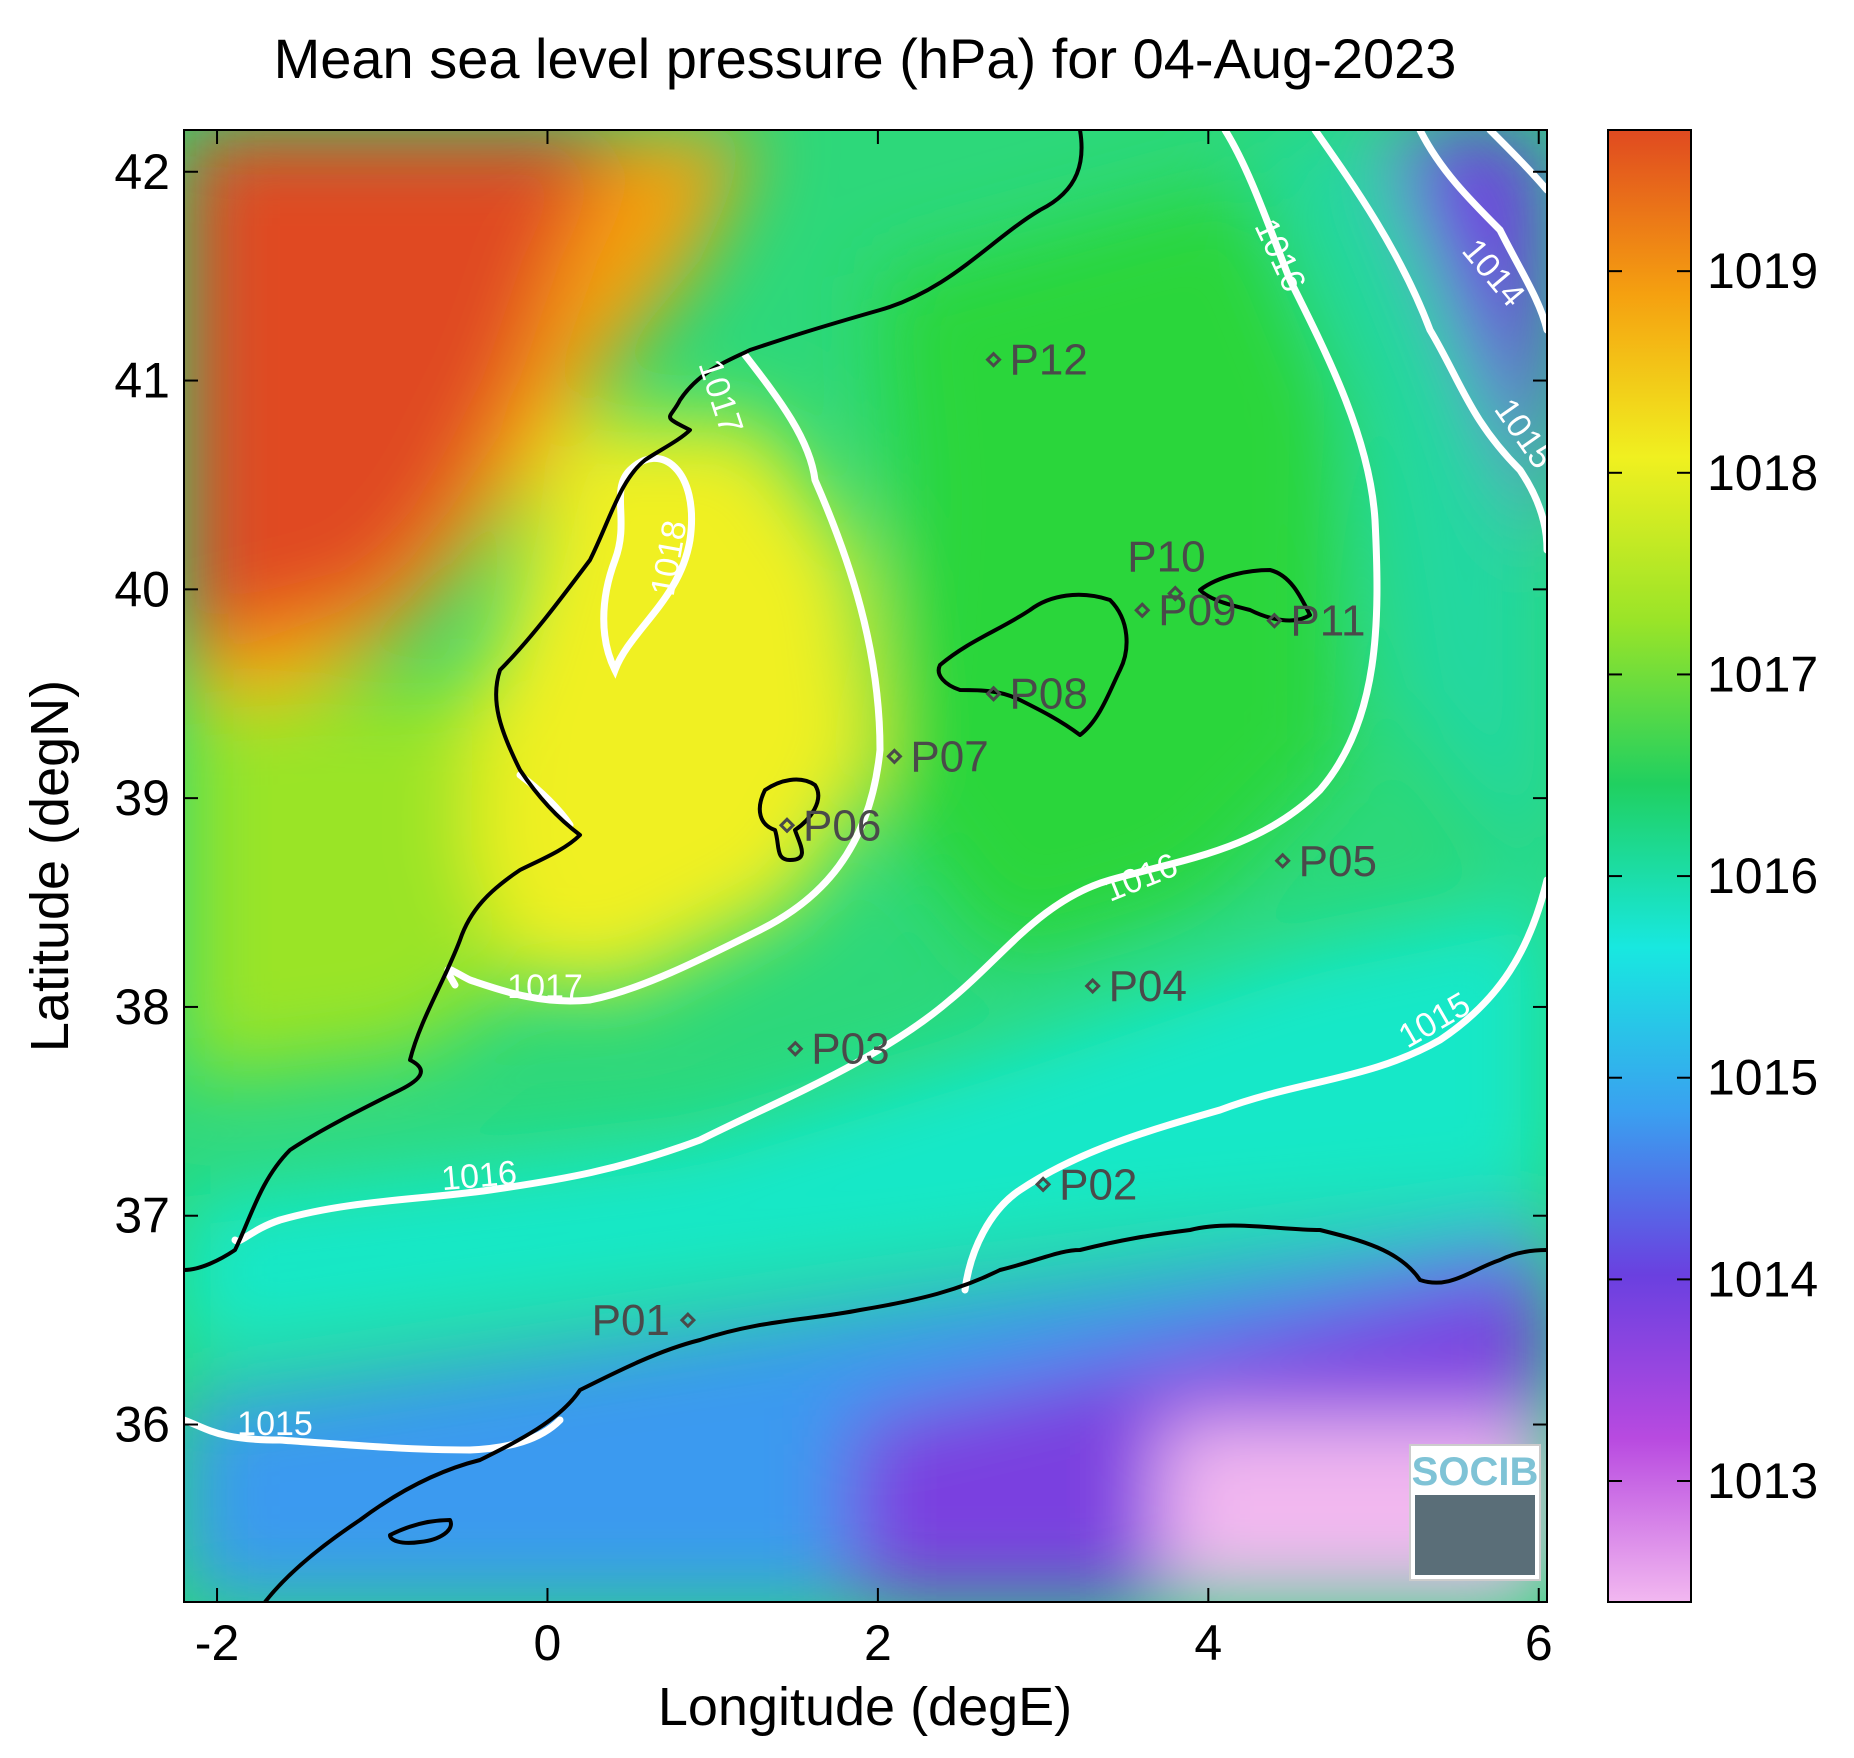 The image size is (1854, 1758). I want to click on x-tick-label: 4, so click(1208, 1643).